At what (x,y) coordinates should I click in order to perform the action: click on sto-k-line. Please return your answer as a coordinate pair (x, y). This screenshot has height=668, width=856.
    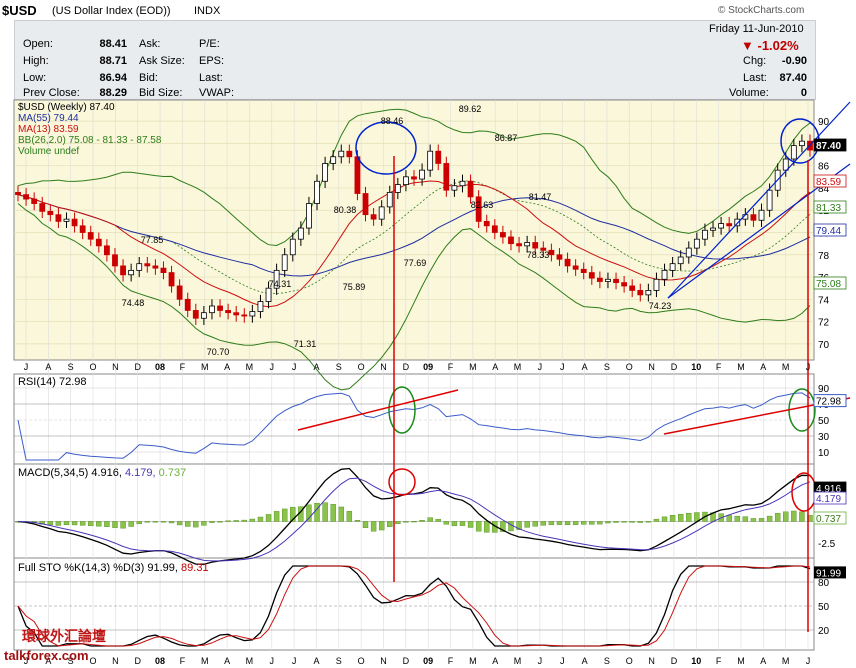
    Looking at the image, I should click on (414, 606).